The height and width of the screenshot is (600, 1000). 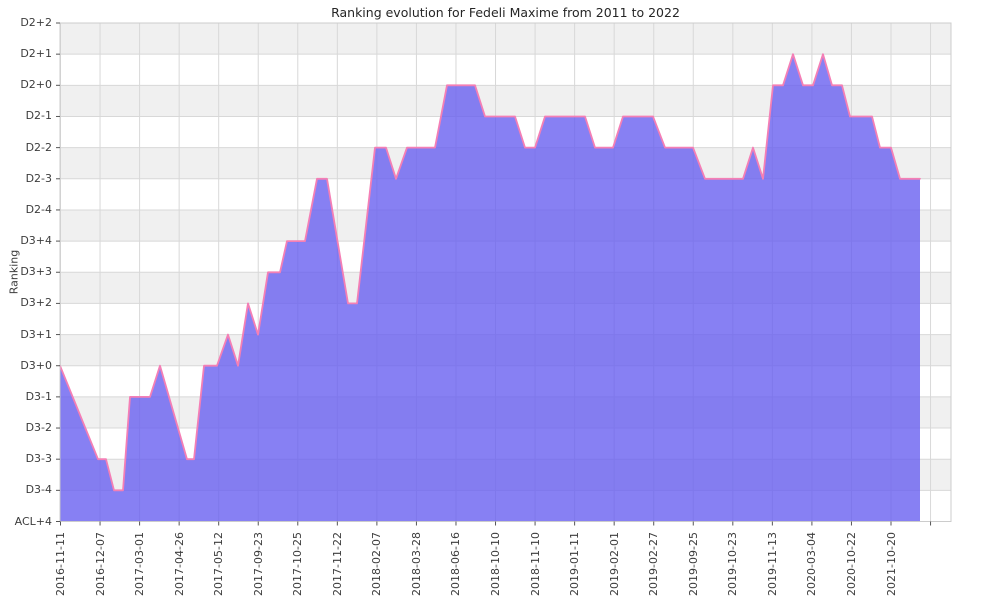 I want to click on x-tick-label: 2018-03-28, so click(x=416, y=564).